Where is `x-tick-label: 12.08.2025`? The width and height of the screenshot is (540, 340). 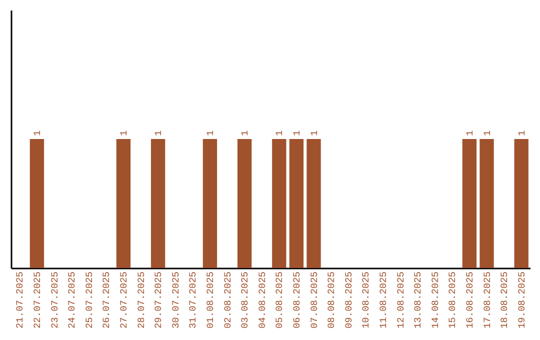 x-tick-label: 12.08.2025 is located at coordinates (400, 300).